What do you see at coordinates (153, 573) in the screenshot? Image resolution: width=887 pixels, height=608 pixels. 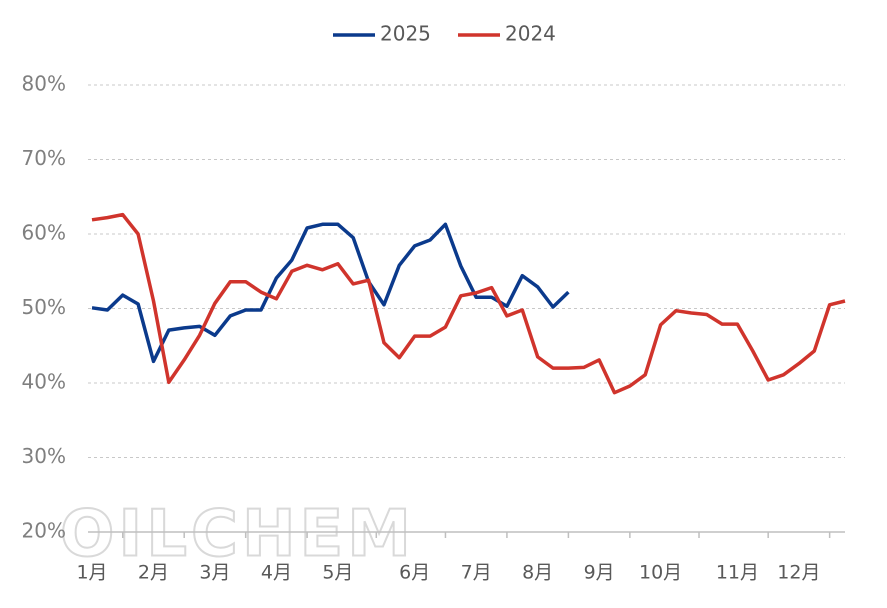 I see `x-tick-label: 2月` at bounding box center [153, 573].